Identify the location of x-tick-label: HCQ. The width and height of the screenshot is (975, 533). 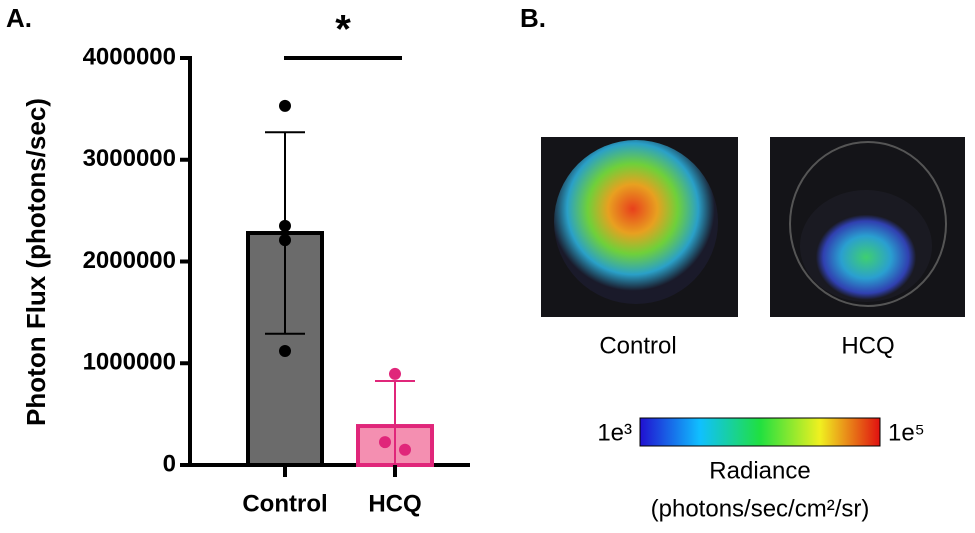
(394, 503).